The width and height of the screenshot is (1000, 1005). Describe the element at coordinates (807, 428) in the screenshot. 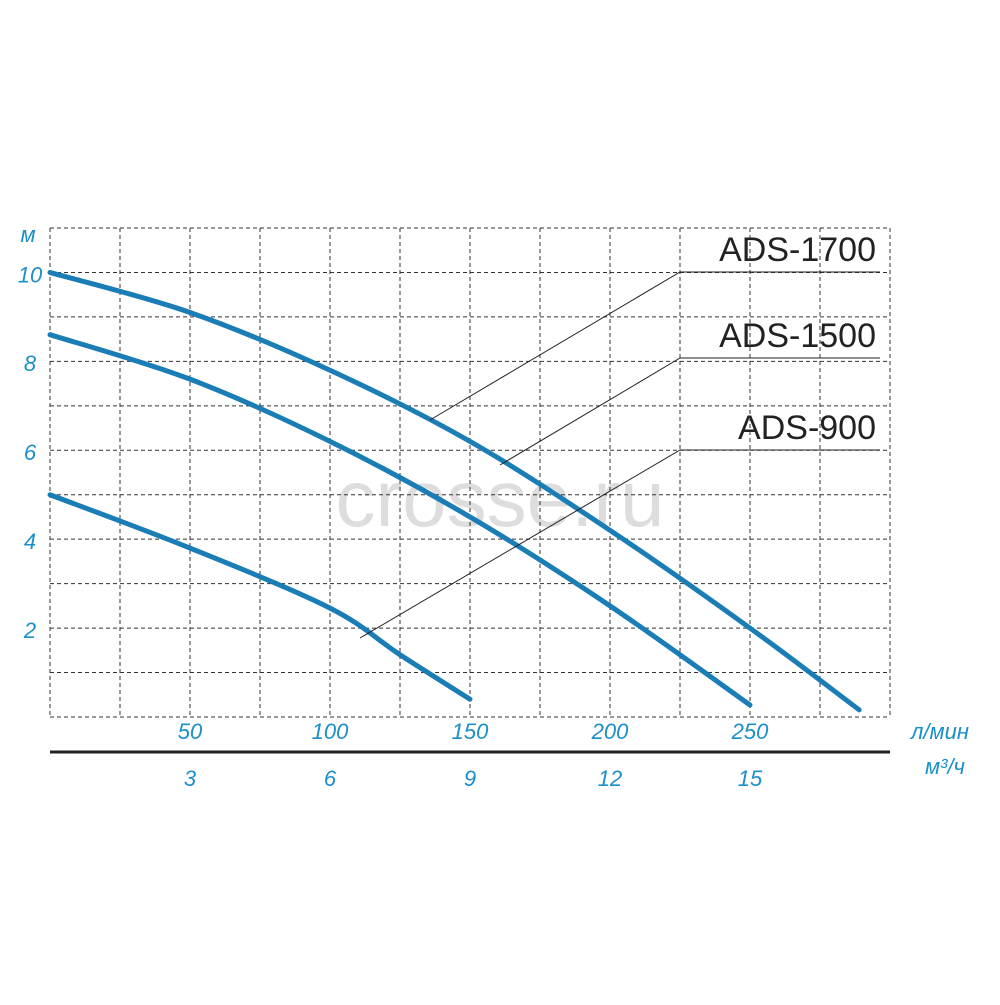

I see `legend-label: ADS-900` at that location.